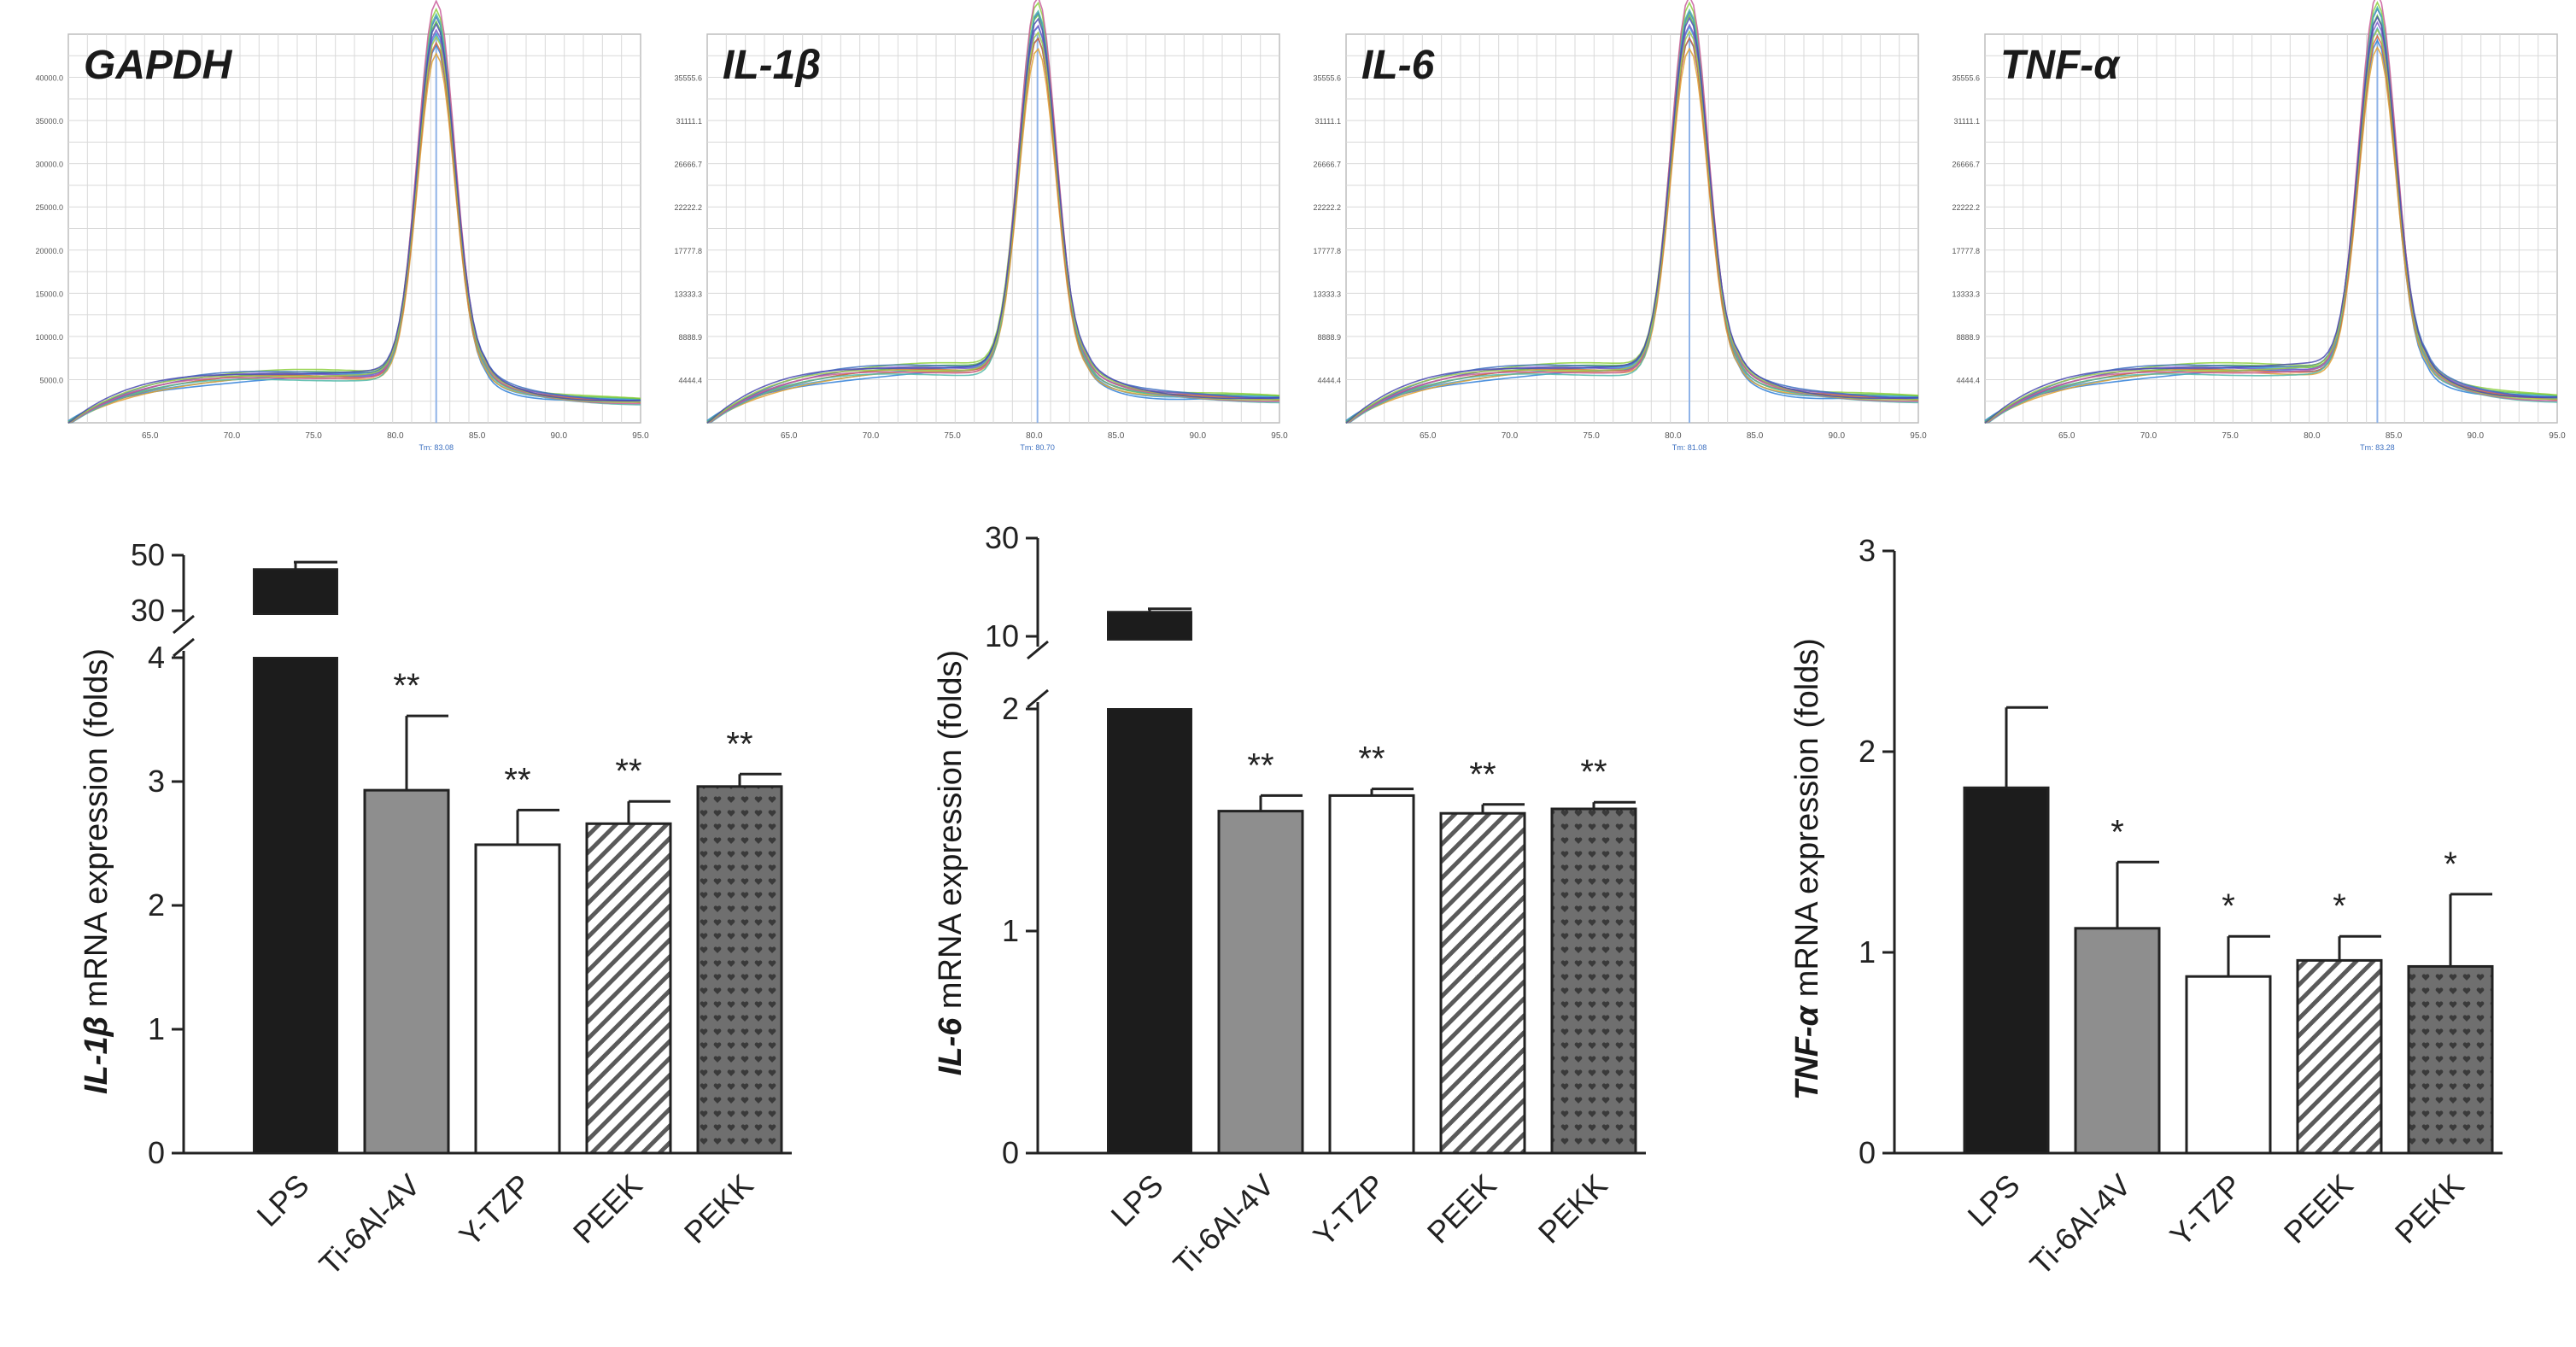 This screenshot has width=2576, height=1347. I want to click on melt-gene-label: TNF-α, so click(2060, 65).